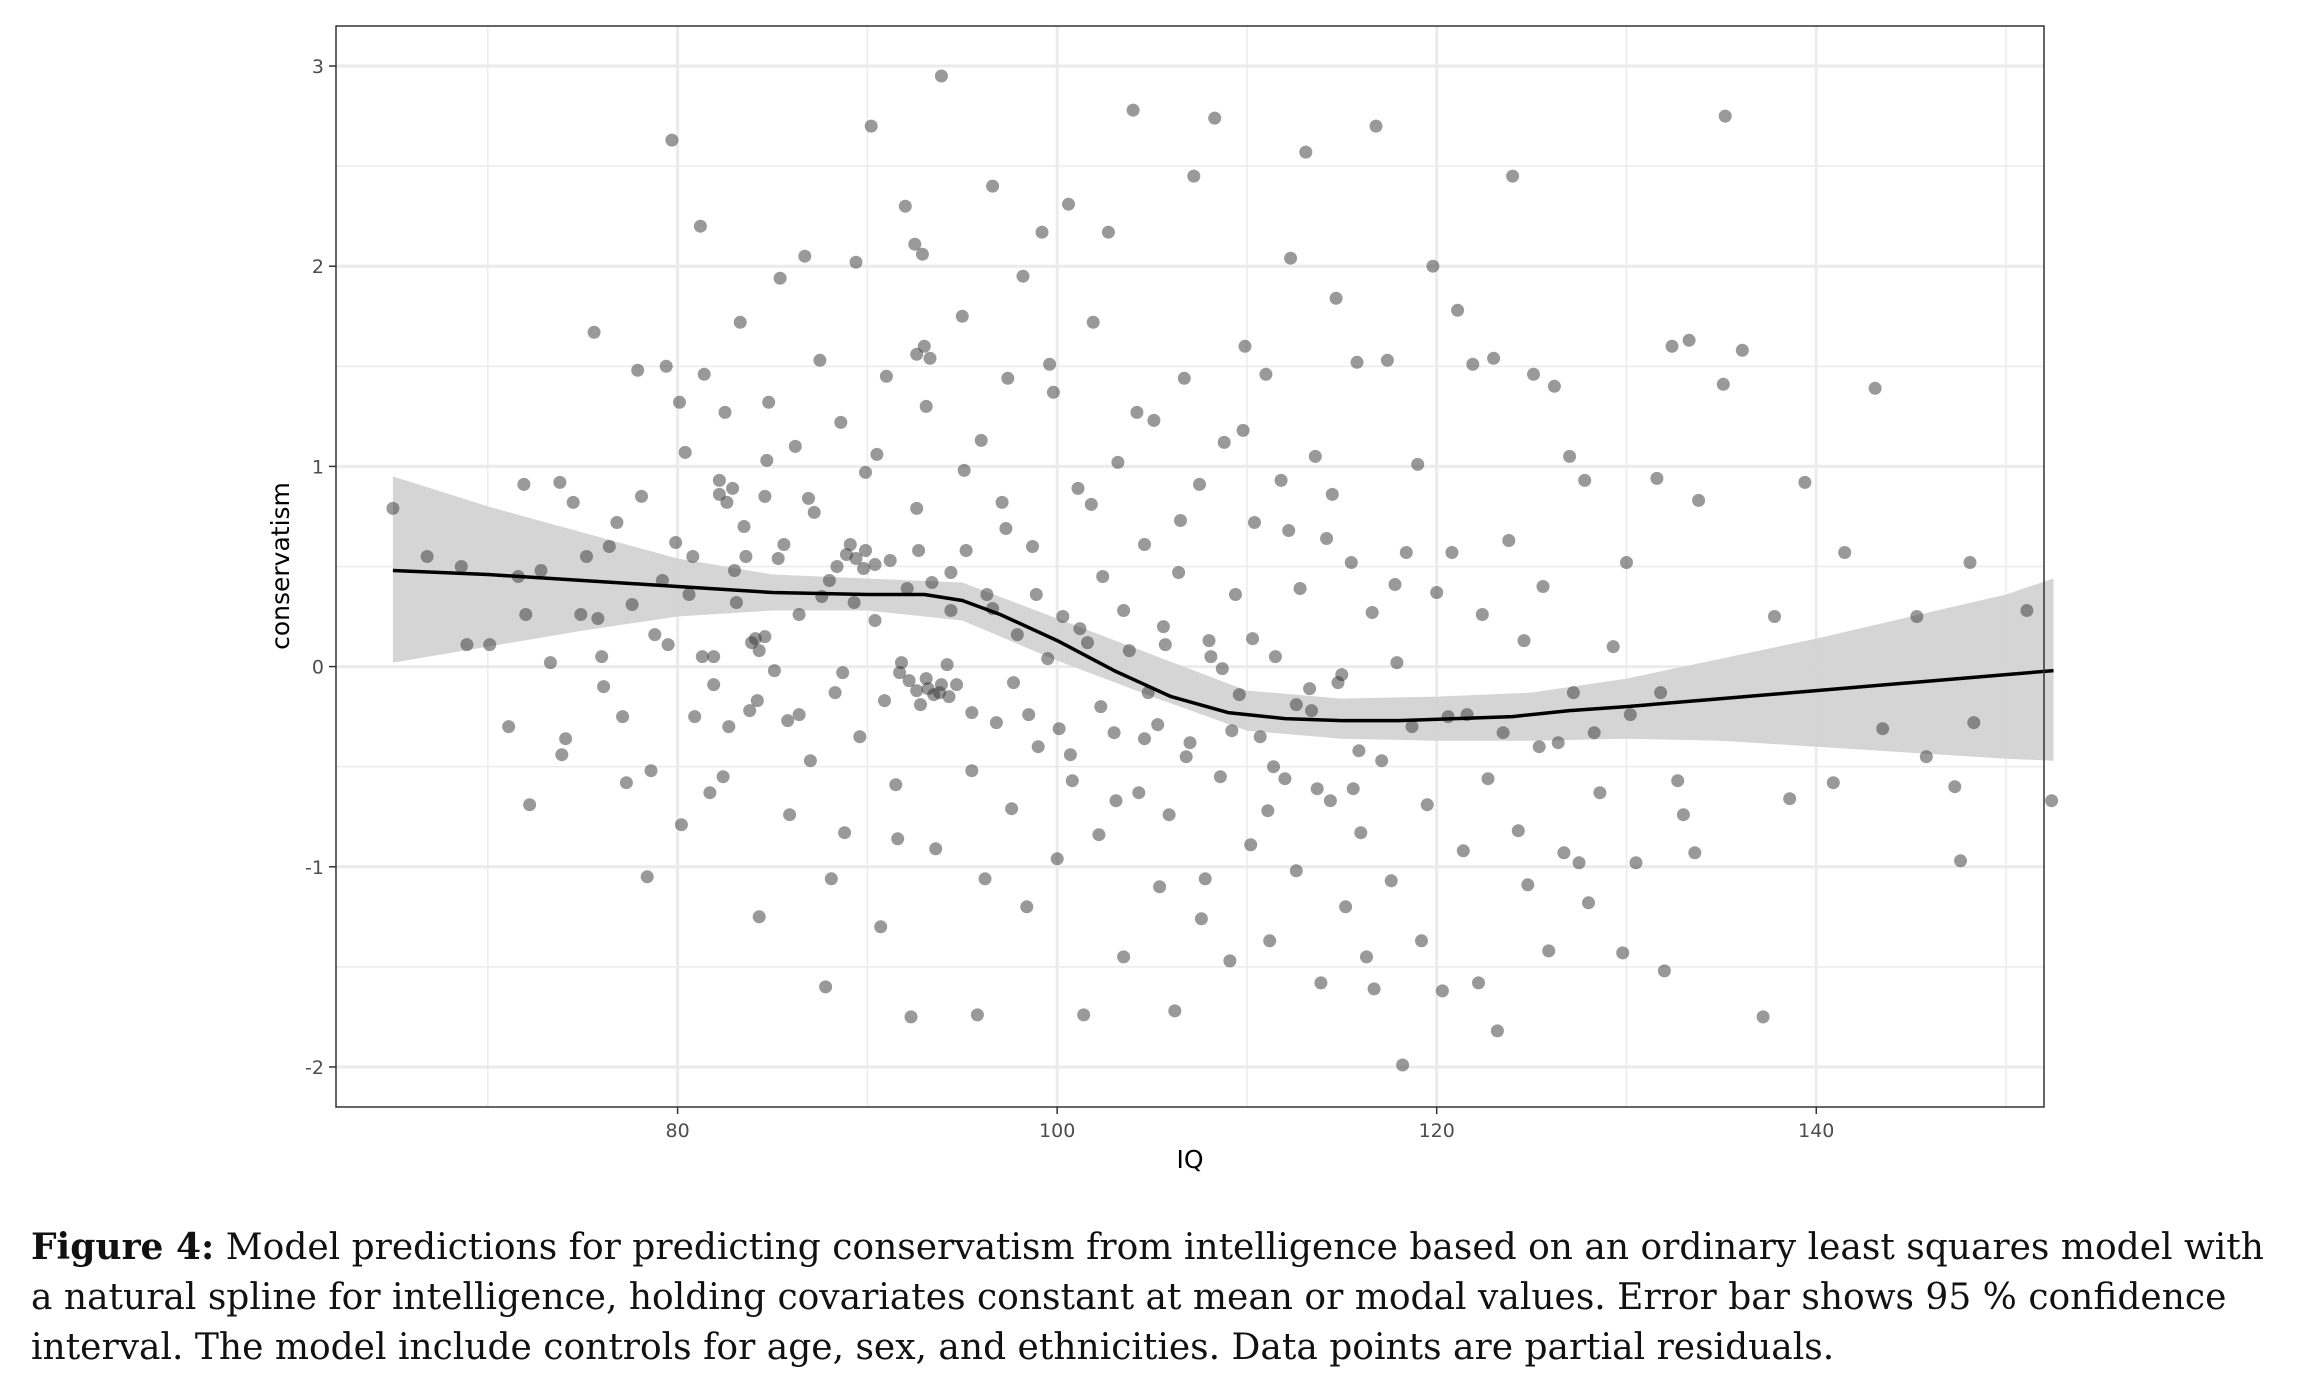 The width and height of the screenshot is (2304, 1394). Describe the element at coordinates (1816, 1131) in the screenshot. I see `x-tick-label: 140` at that location.